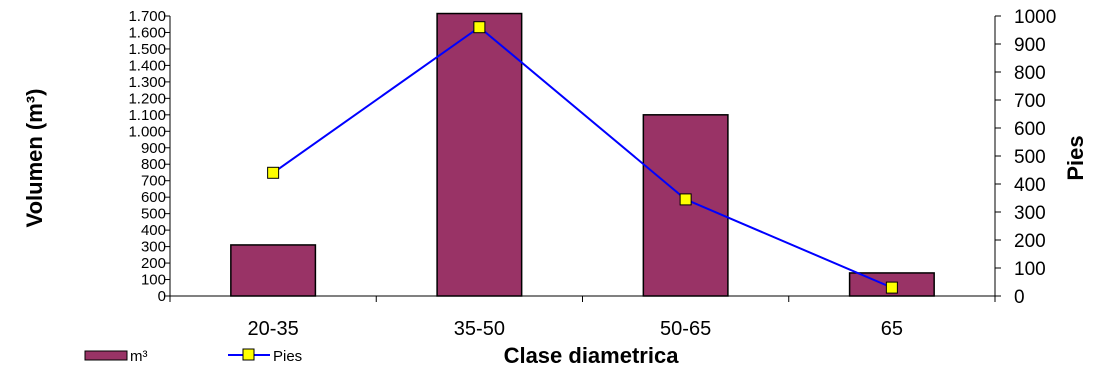 This screenshot has width=1097, height=368. I want to click on right-tick-label: 600, so click(1030, 129).